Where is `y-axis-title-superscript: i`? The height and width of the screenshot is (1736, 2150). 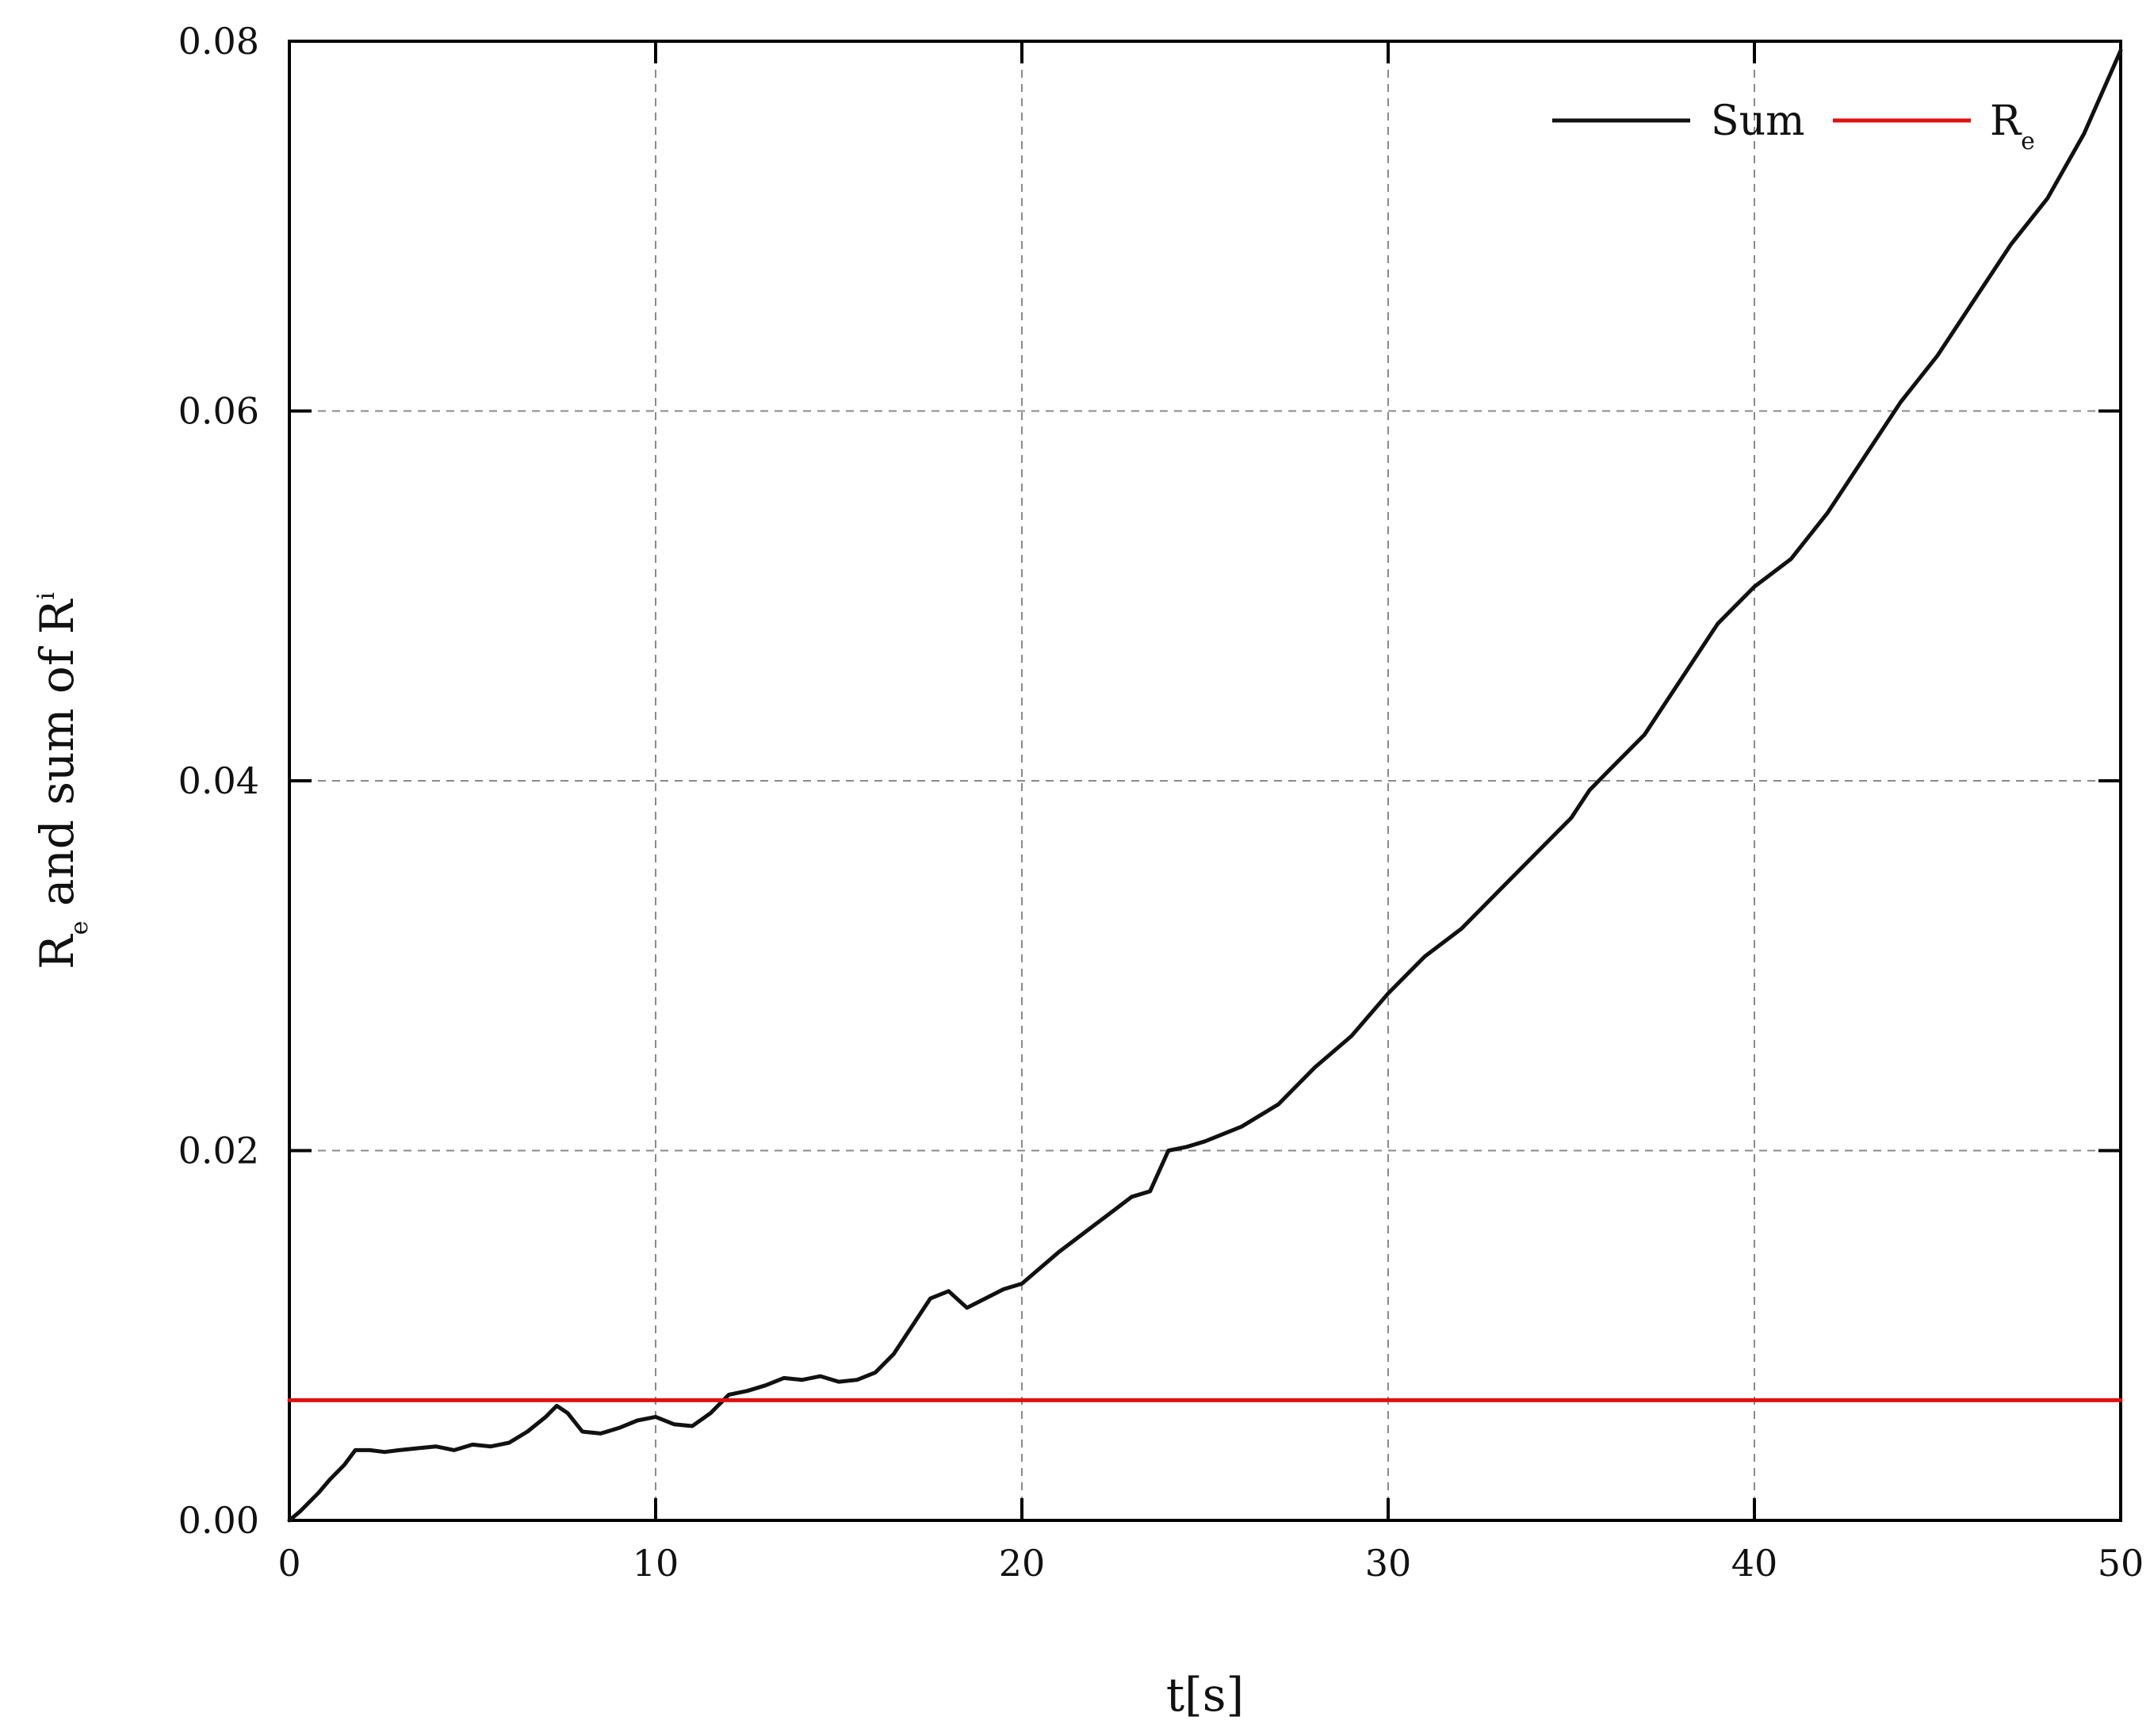
y-axis-title-superscript: i is located at coordinates (46, 596).